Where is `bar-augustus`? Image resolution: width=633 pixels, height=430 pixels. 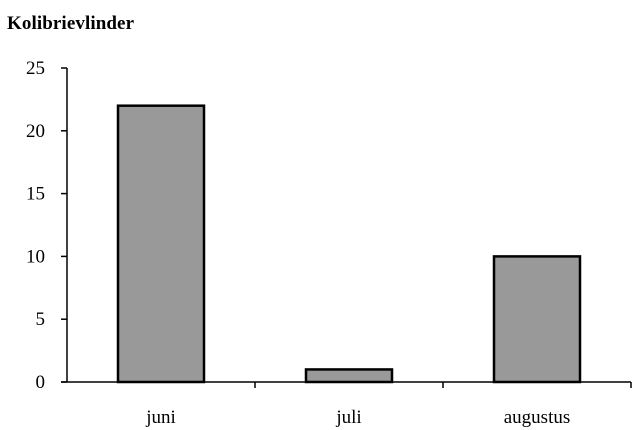
bar-augustus is located at coordinates (537, 319).